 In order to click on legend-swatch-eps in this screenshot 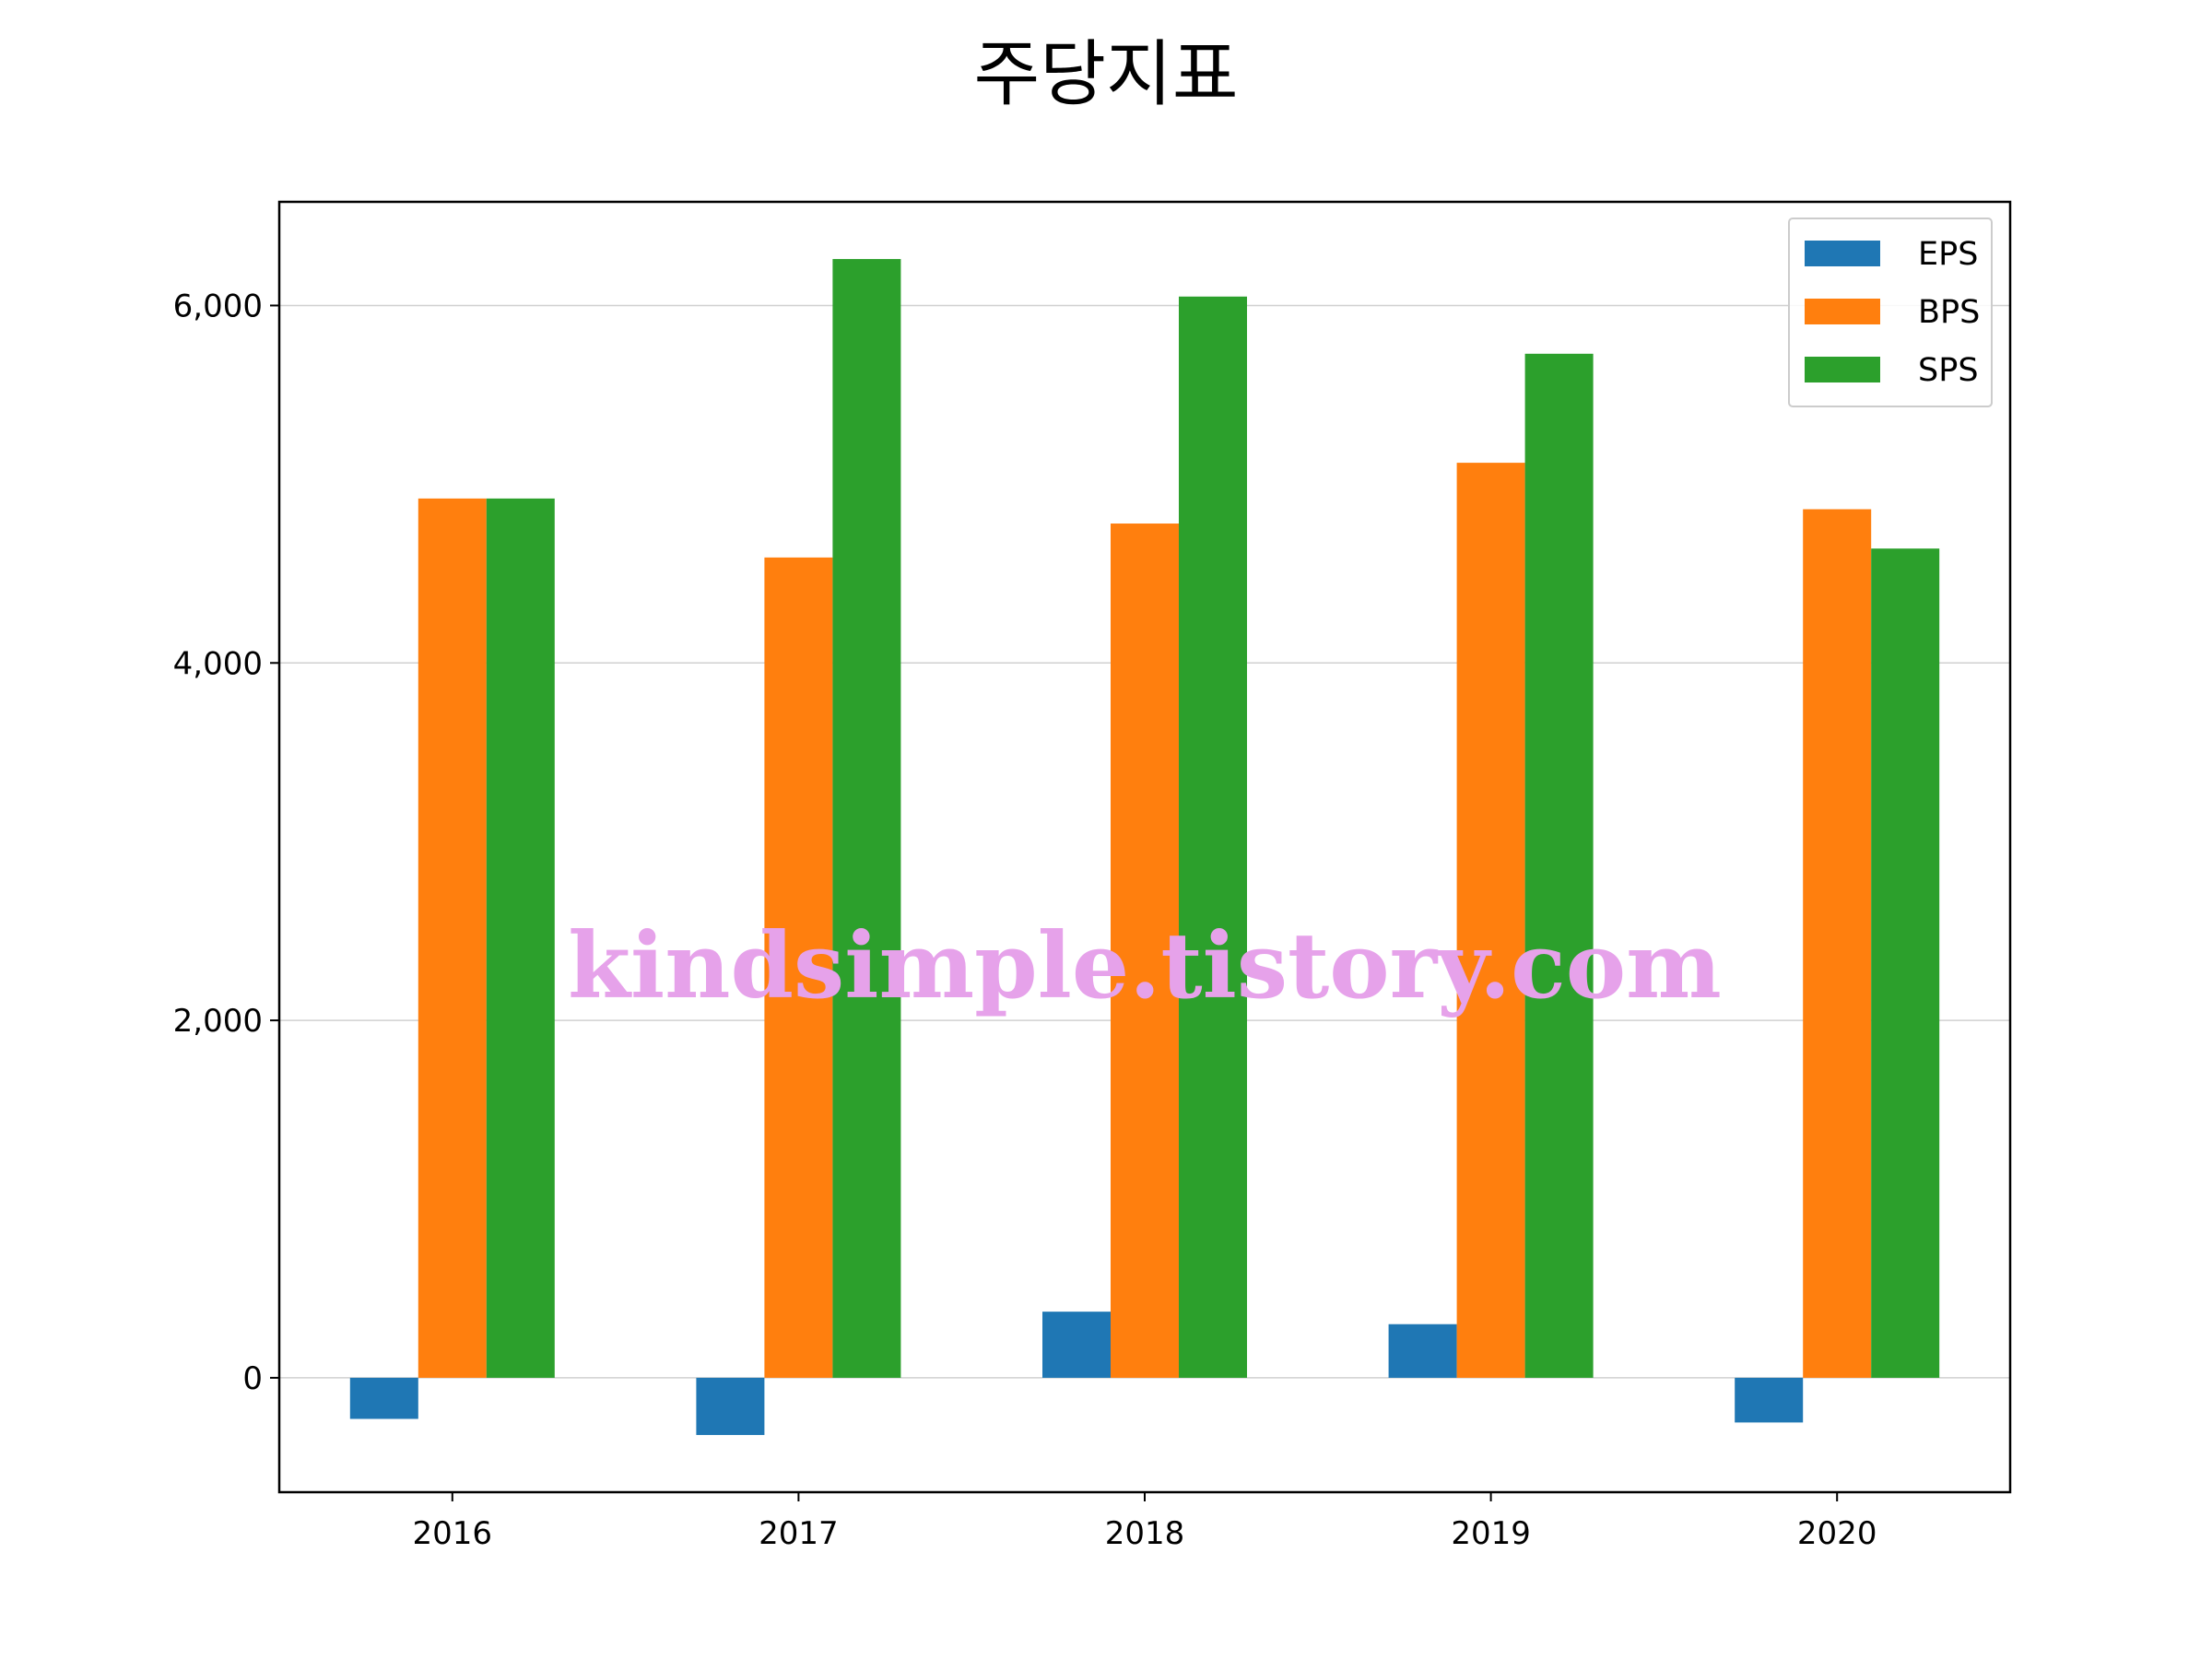, I will do `click(1842, 253)`.